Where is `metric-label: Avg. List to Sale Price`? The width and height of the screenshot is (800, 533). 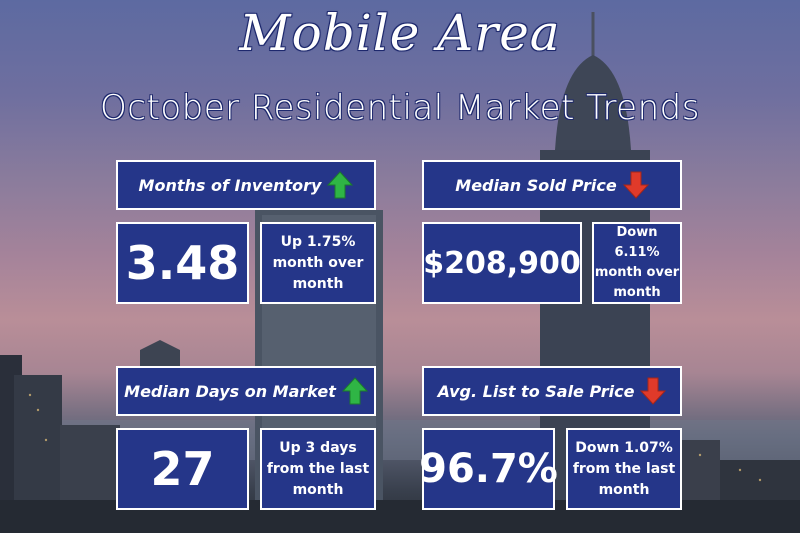 metric-label: Avg. List to Sale Price is located at coordinates (536, 391).